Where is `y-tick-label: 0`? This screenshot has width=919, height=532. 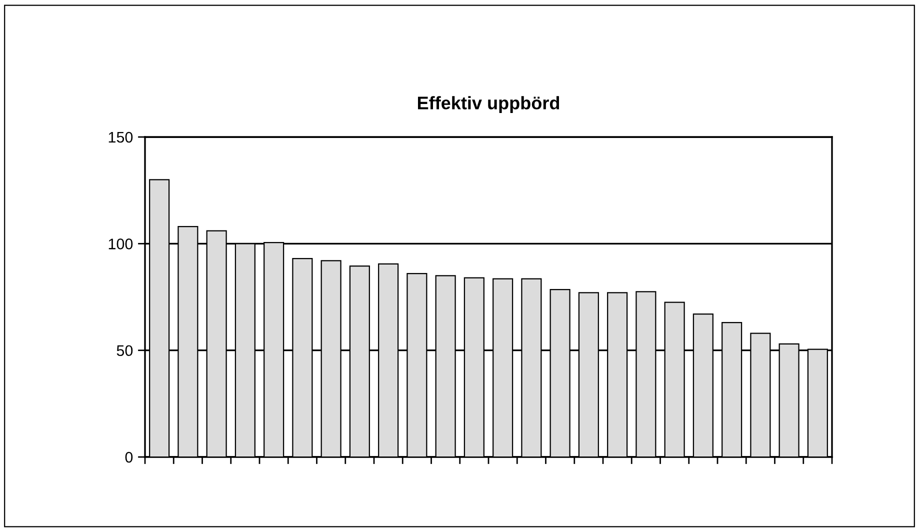
y-tick-label: 0 is located at coordinates (129, 457).